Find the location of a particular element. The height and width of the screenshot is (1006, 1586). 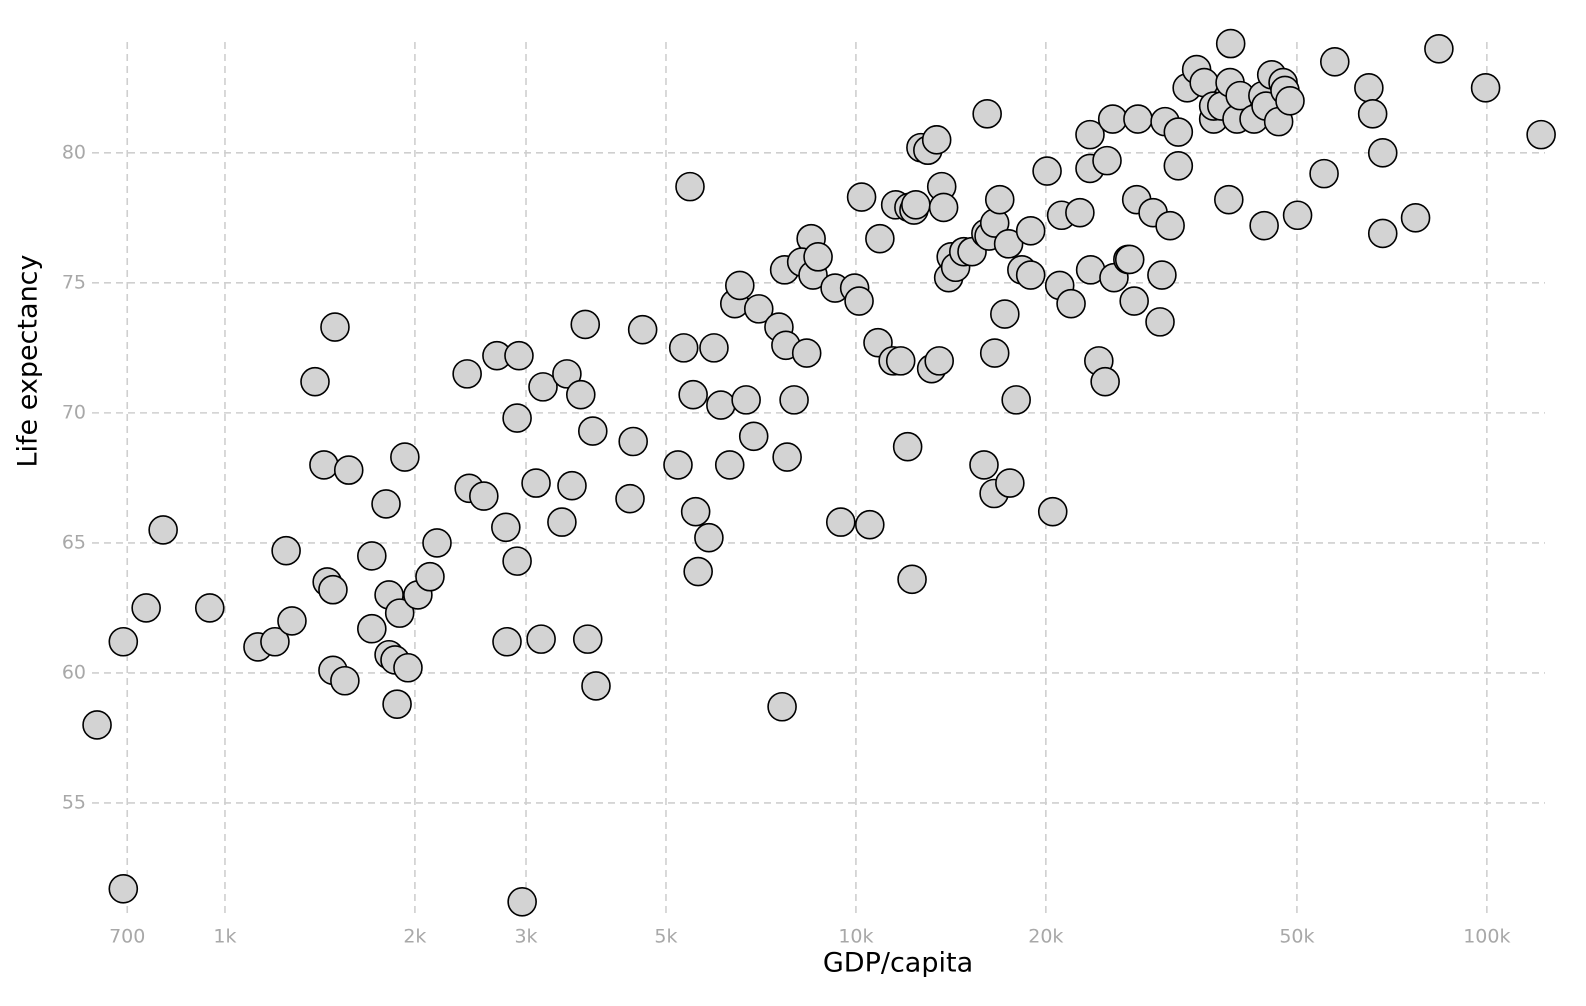

x-tick-label: 20k is located at coordinates (1045, 937).